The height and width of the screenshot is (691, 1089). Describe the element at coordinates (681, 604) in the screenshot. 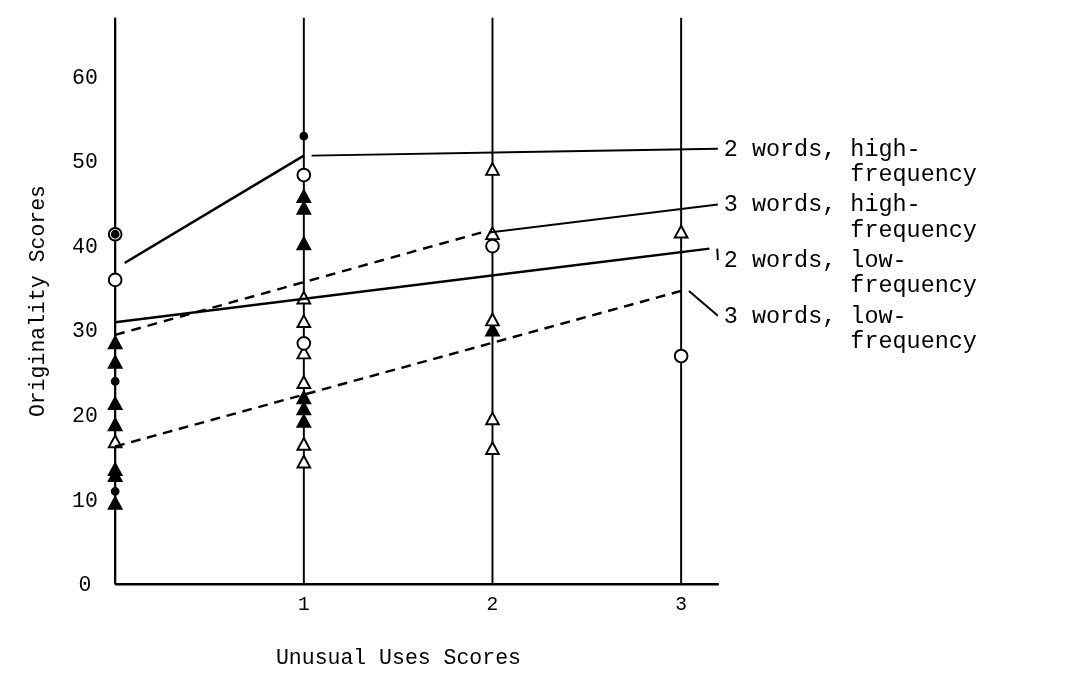

I see `x-tick-label: 3` at that location.